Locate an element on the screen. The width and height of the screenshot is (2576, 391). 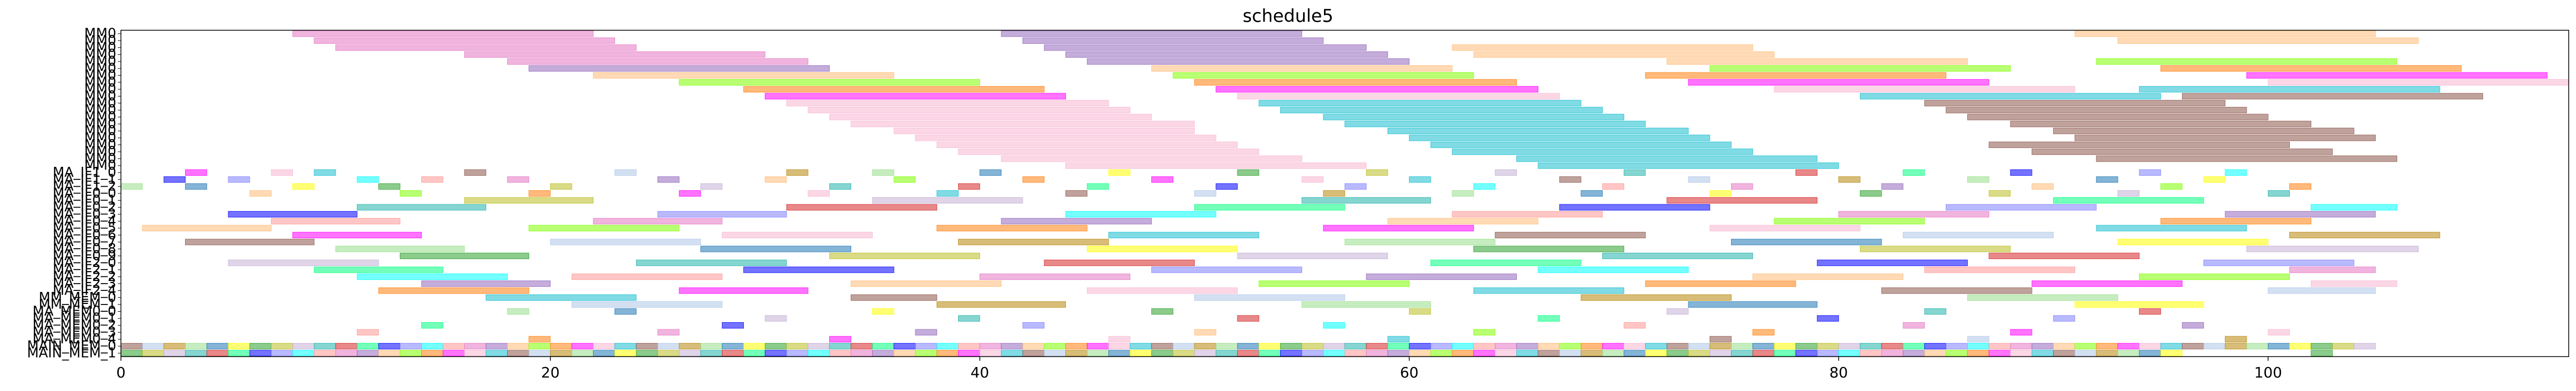
y-tick-label: MA_MEM0_4 is located at coordinates (74, 339).